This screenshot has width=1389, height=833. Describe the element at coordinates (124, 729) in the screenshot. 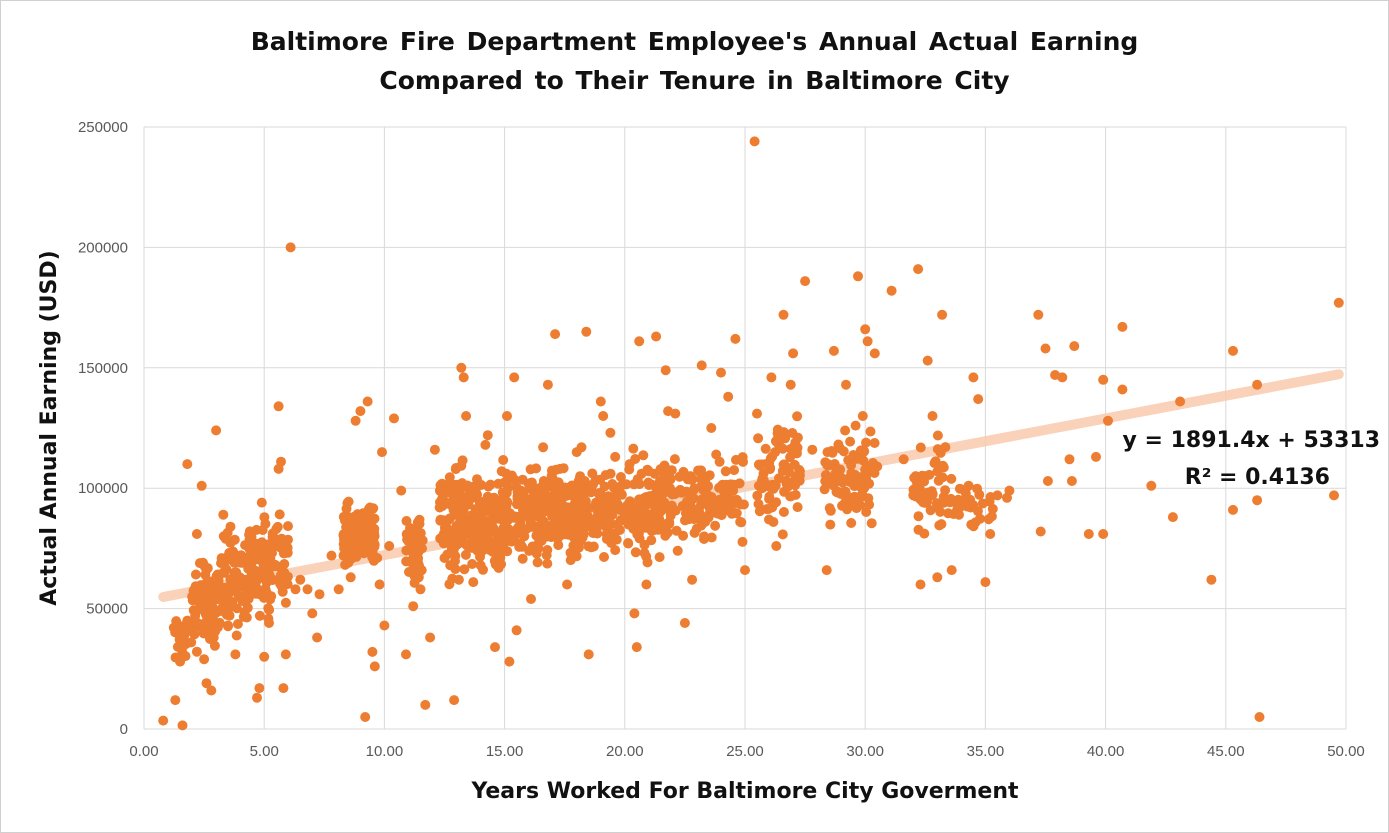

I see `y-tick-label: 0` at that location.